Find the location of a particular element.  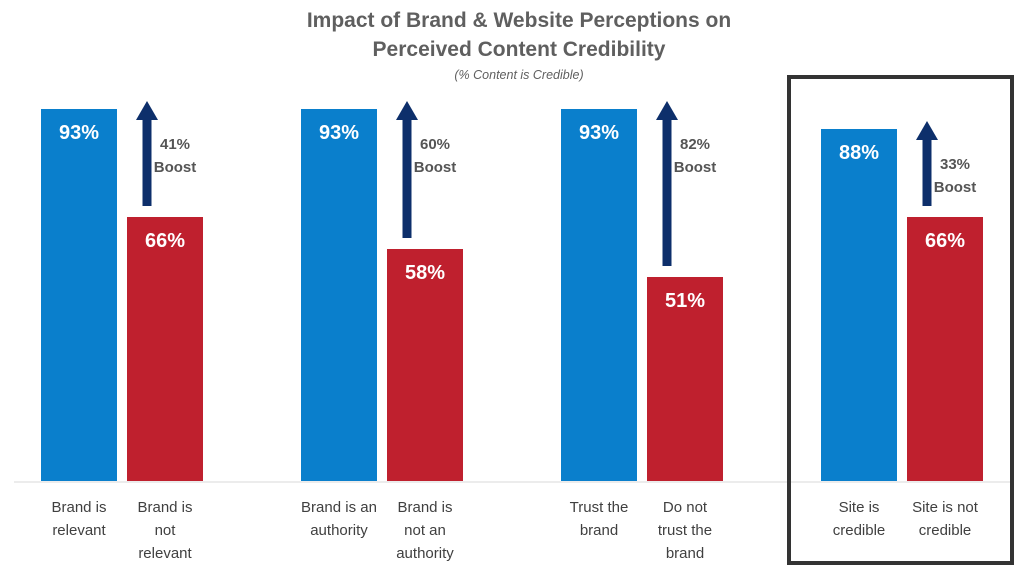

category-label: Trust the is located at coordinates (599, 507).